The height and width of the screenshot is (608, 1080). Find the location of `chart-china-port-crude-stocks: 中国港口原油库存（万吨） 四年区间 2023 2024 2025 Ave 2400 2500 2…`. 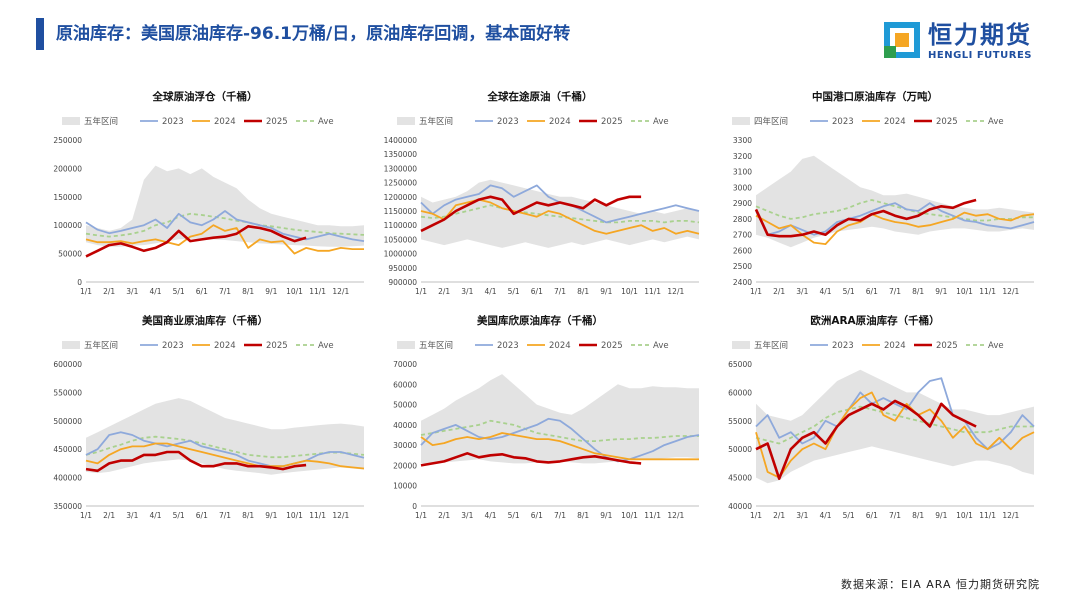

chart-china-port-crude-stocks: 中国港口原油库存（万吨） 四年区间 2023 2024 2025 Ave 2400 2500 2… is located at coordinates (875, 194).